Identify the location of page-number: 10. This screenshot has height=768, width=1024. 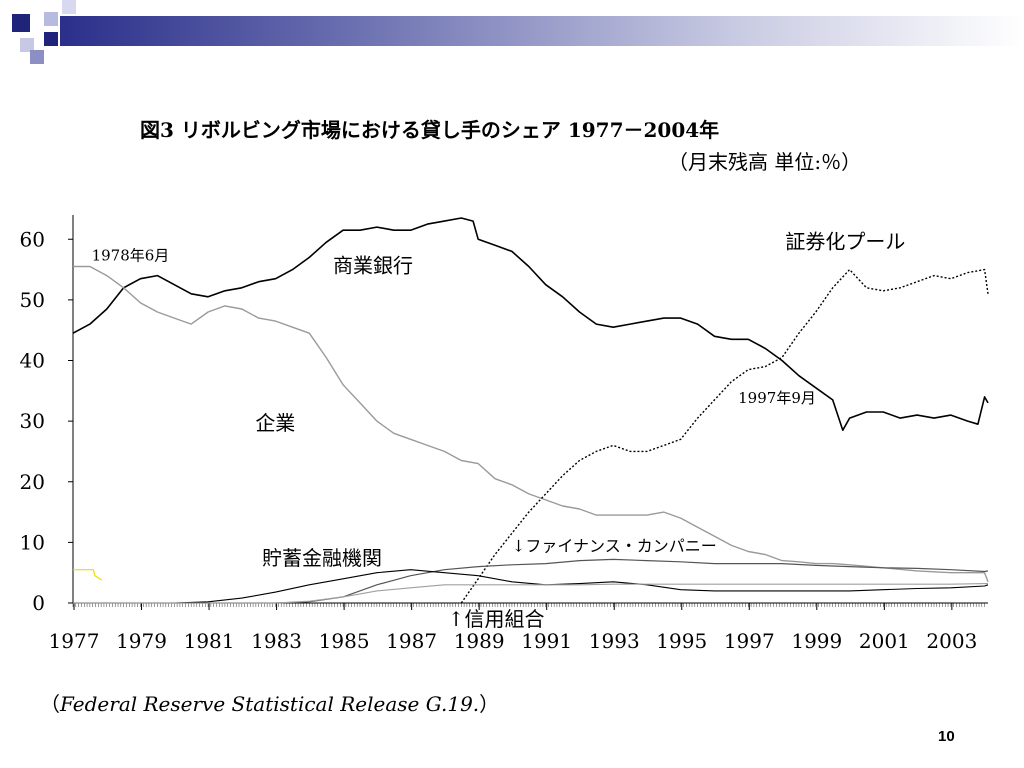
(946, 736).